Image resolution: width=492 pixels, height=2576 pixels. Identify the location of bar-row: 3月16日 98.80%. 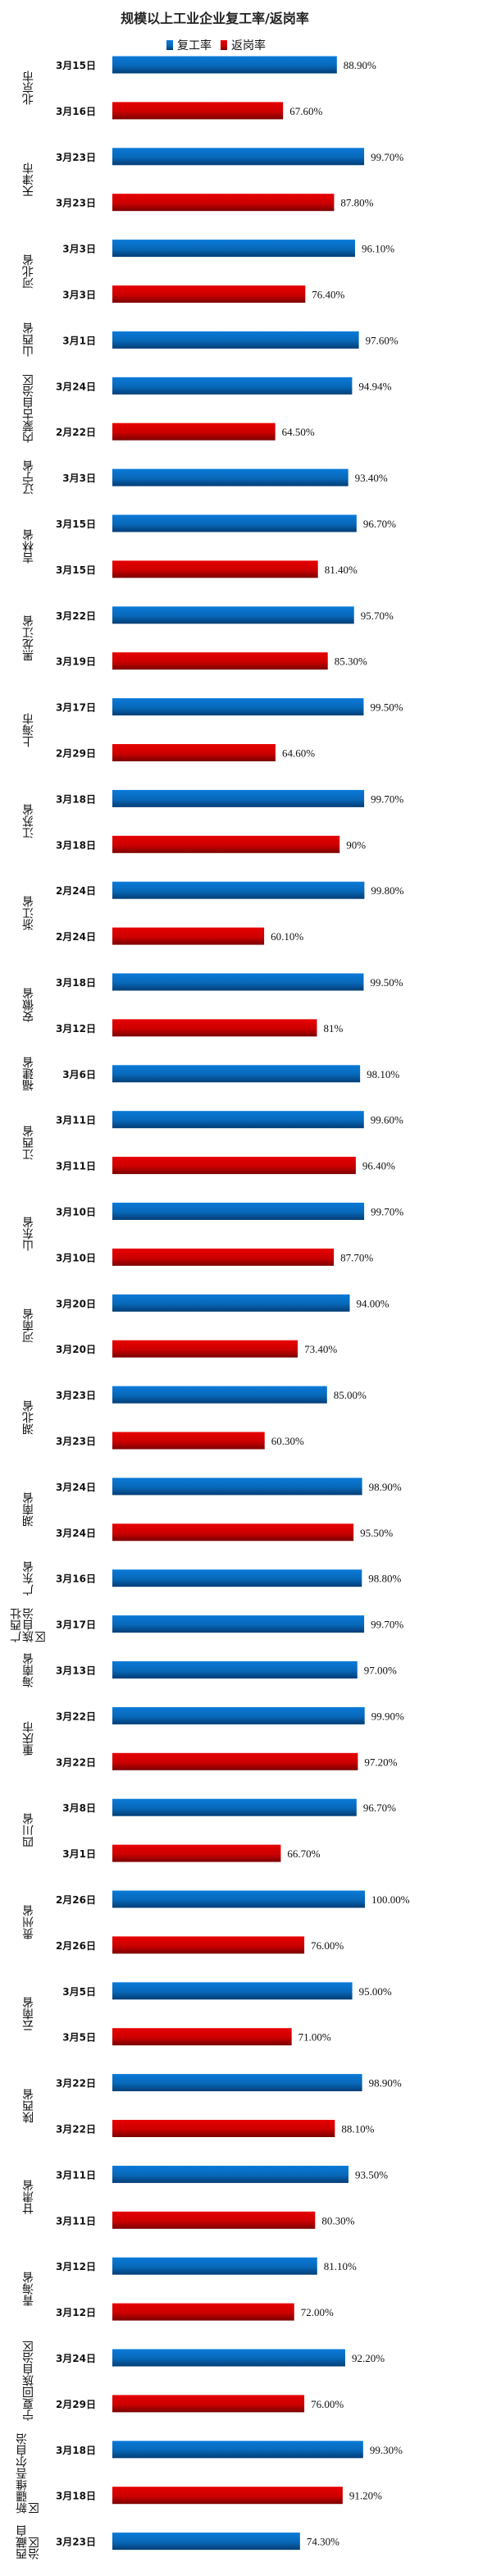
(229, 1578).